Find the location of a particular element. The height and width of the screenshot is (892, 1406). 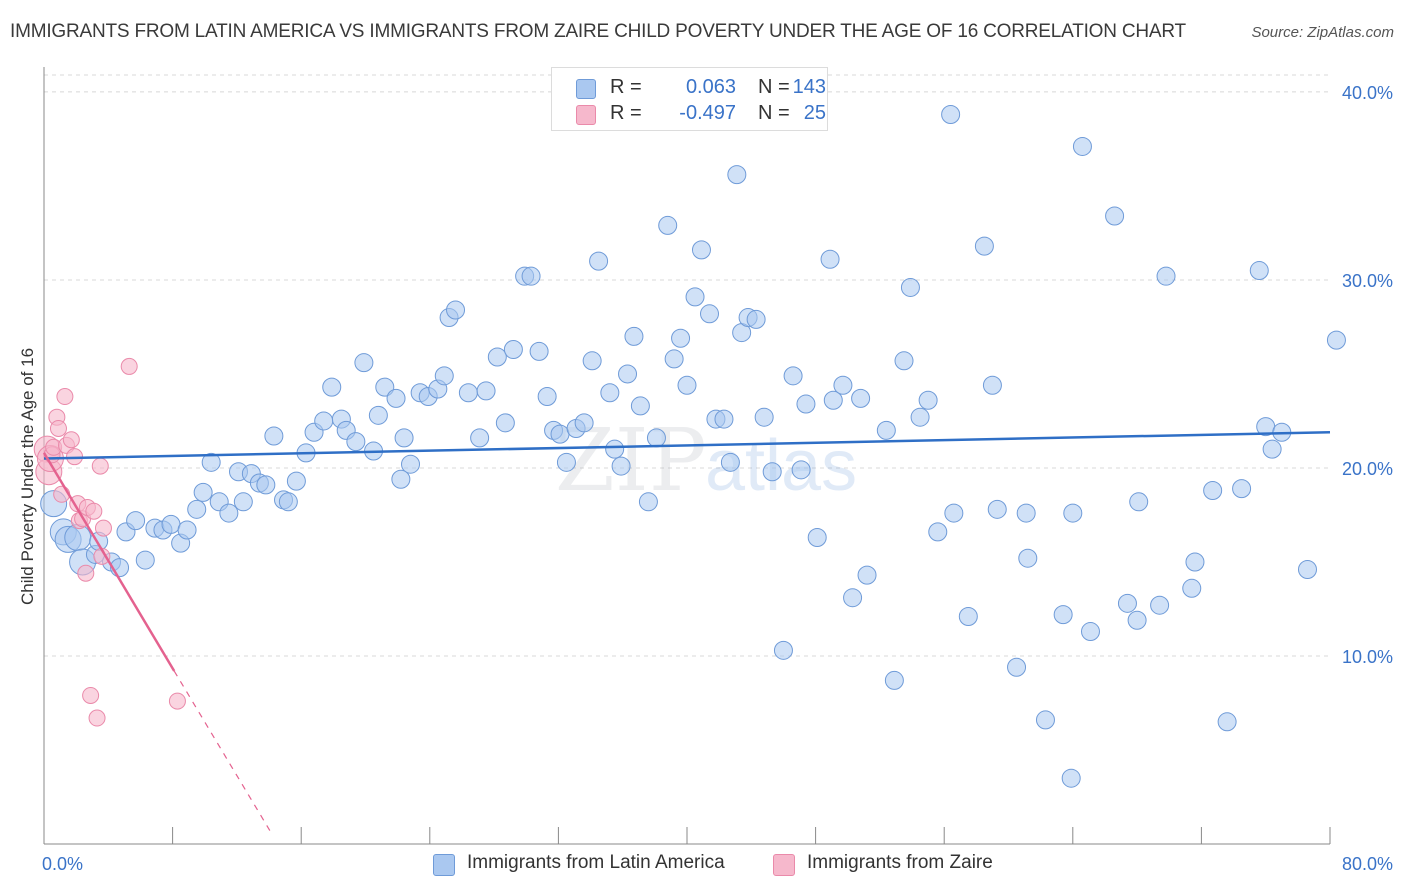

y-axis-label: Child Poverty Under the Age of 16 is located at coordinates (27, 476).